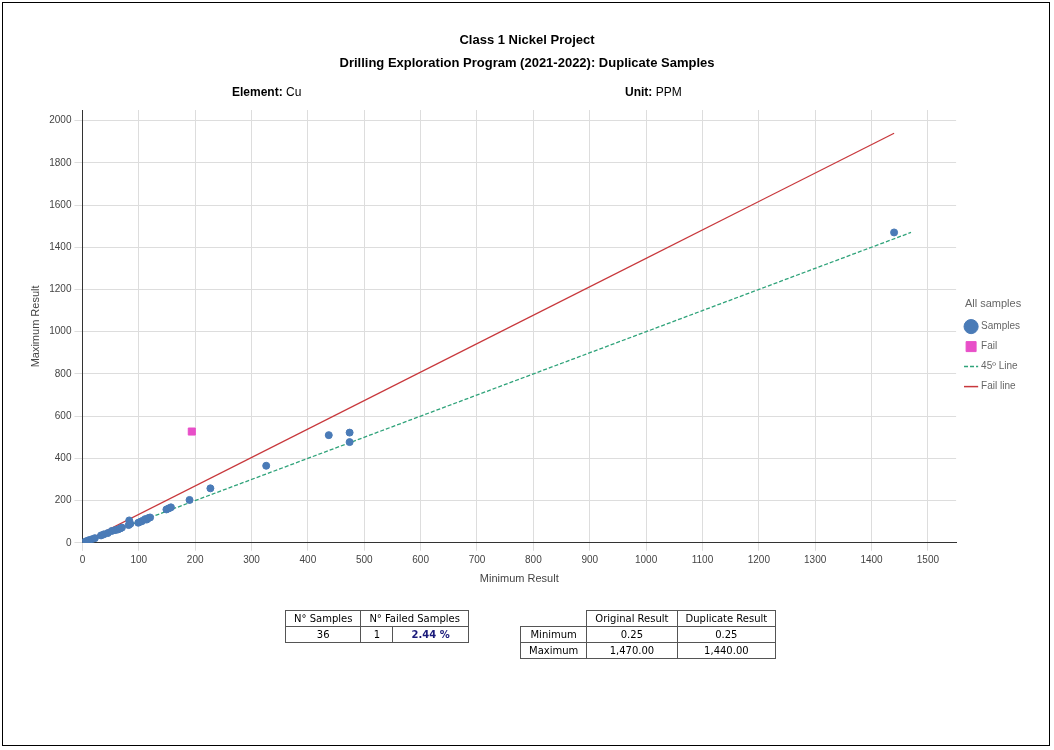 The width and height of the screenshot is (1054, 750). Describe the element at coordinates (653, 92) in the screenshot. I see `text: Unit: PPM` at that location.